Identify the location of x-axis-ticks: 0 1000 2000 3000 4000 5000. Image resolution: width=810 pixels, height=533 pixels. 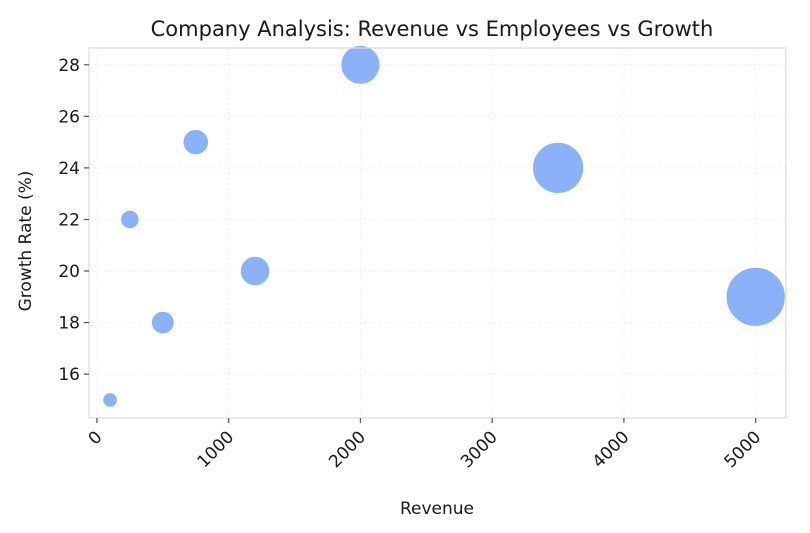
(425, 445).